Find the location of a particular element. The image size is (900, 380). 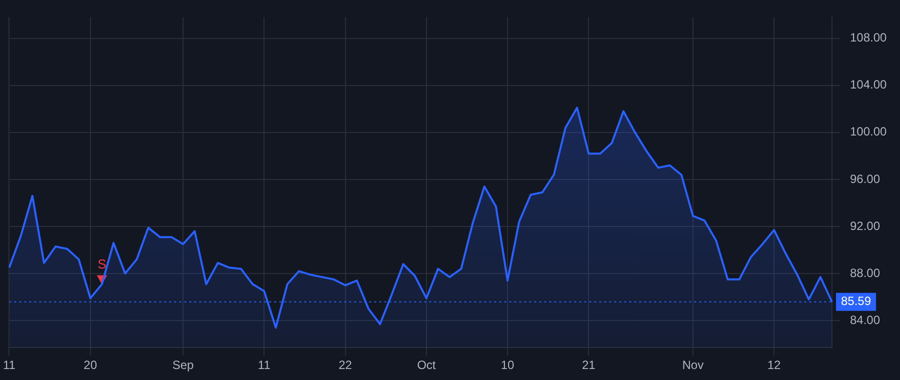

x-tick-label: 22 is located at coordinates (345, 365).